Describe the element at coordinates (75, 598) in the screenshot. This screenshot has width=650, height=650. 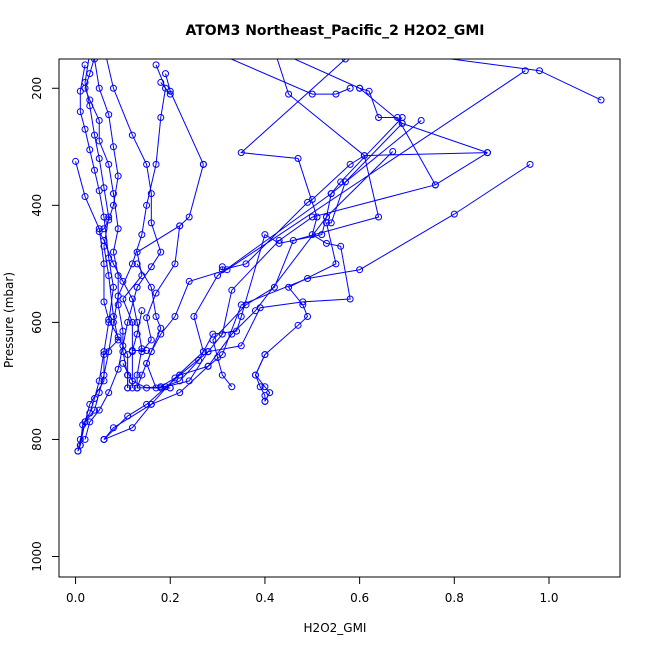
I see `x-tick-label: 0.0` at that location.